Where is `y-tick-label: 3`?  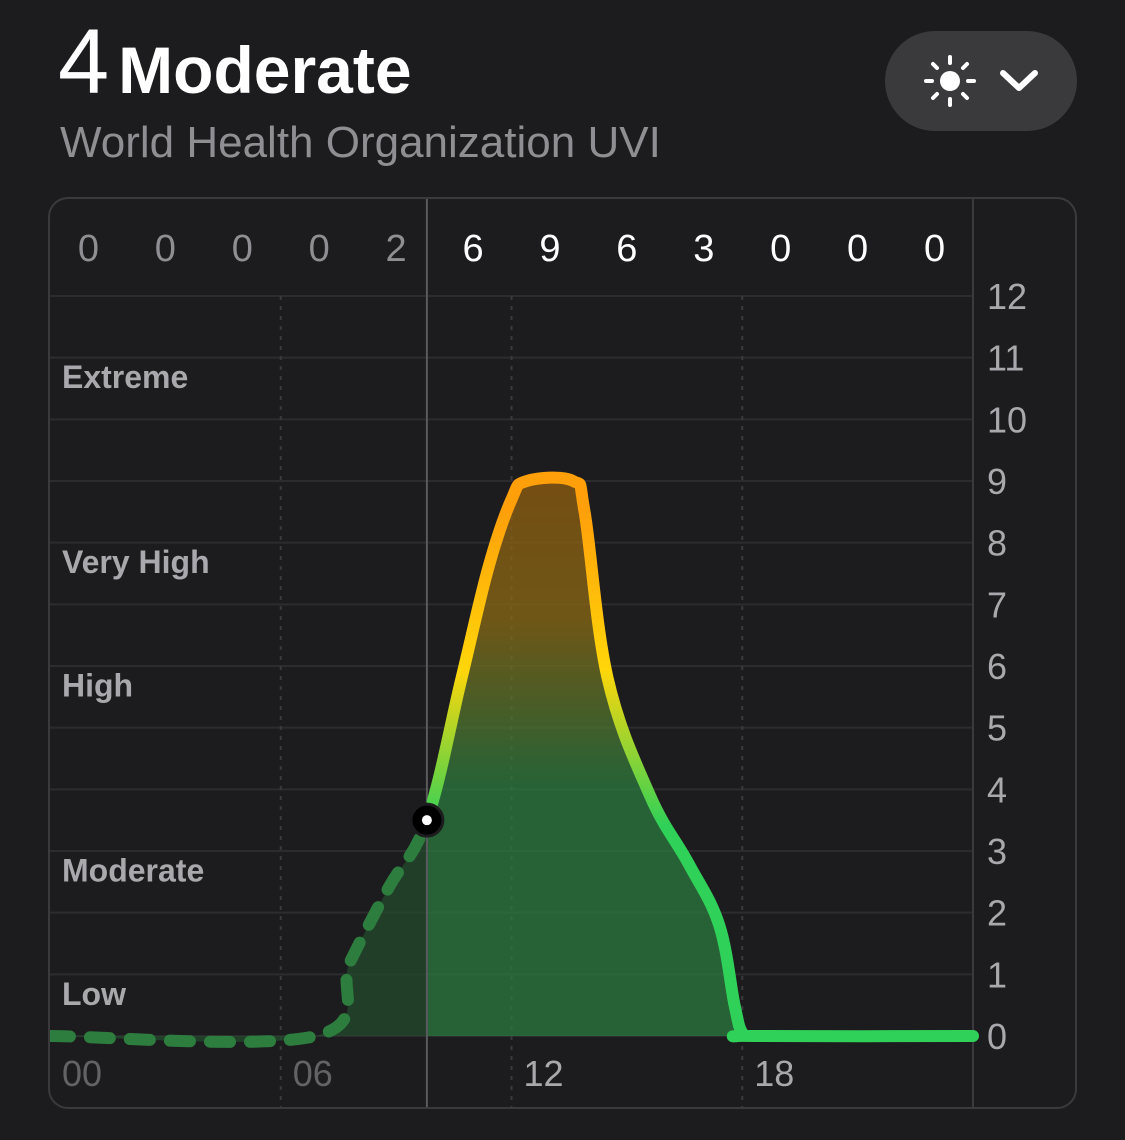
y-tick-label: 3 is located at coordinates (997, 851).